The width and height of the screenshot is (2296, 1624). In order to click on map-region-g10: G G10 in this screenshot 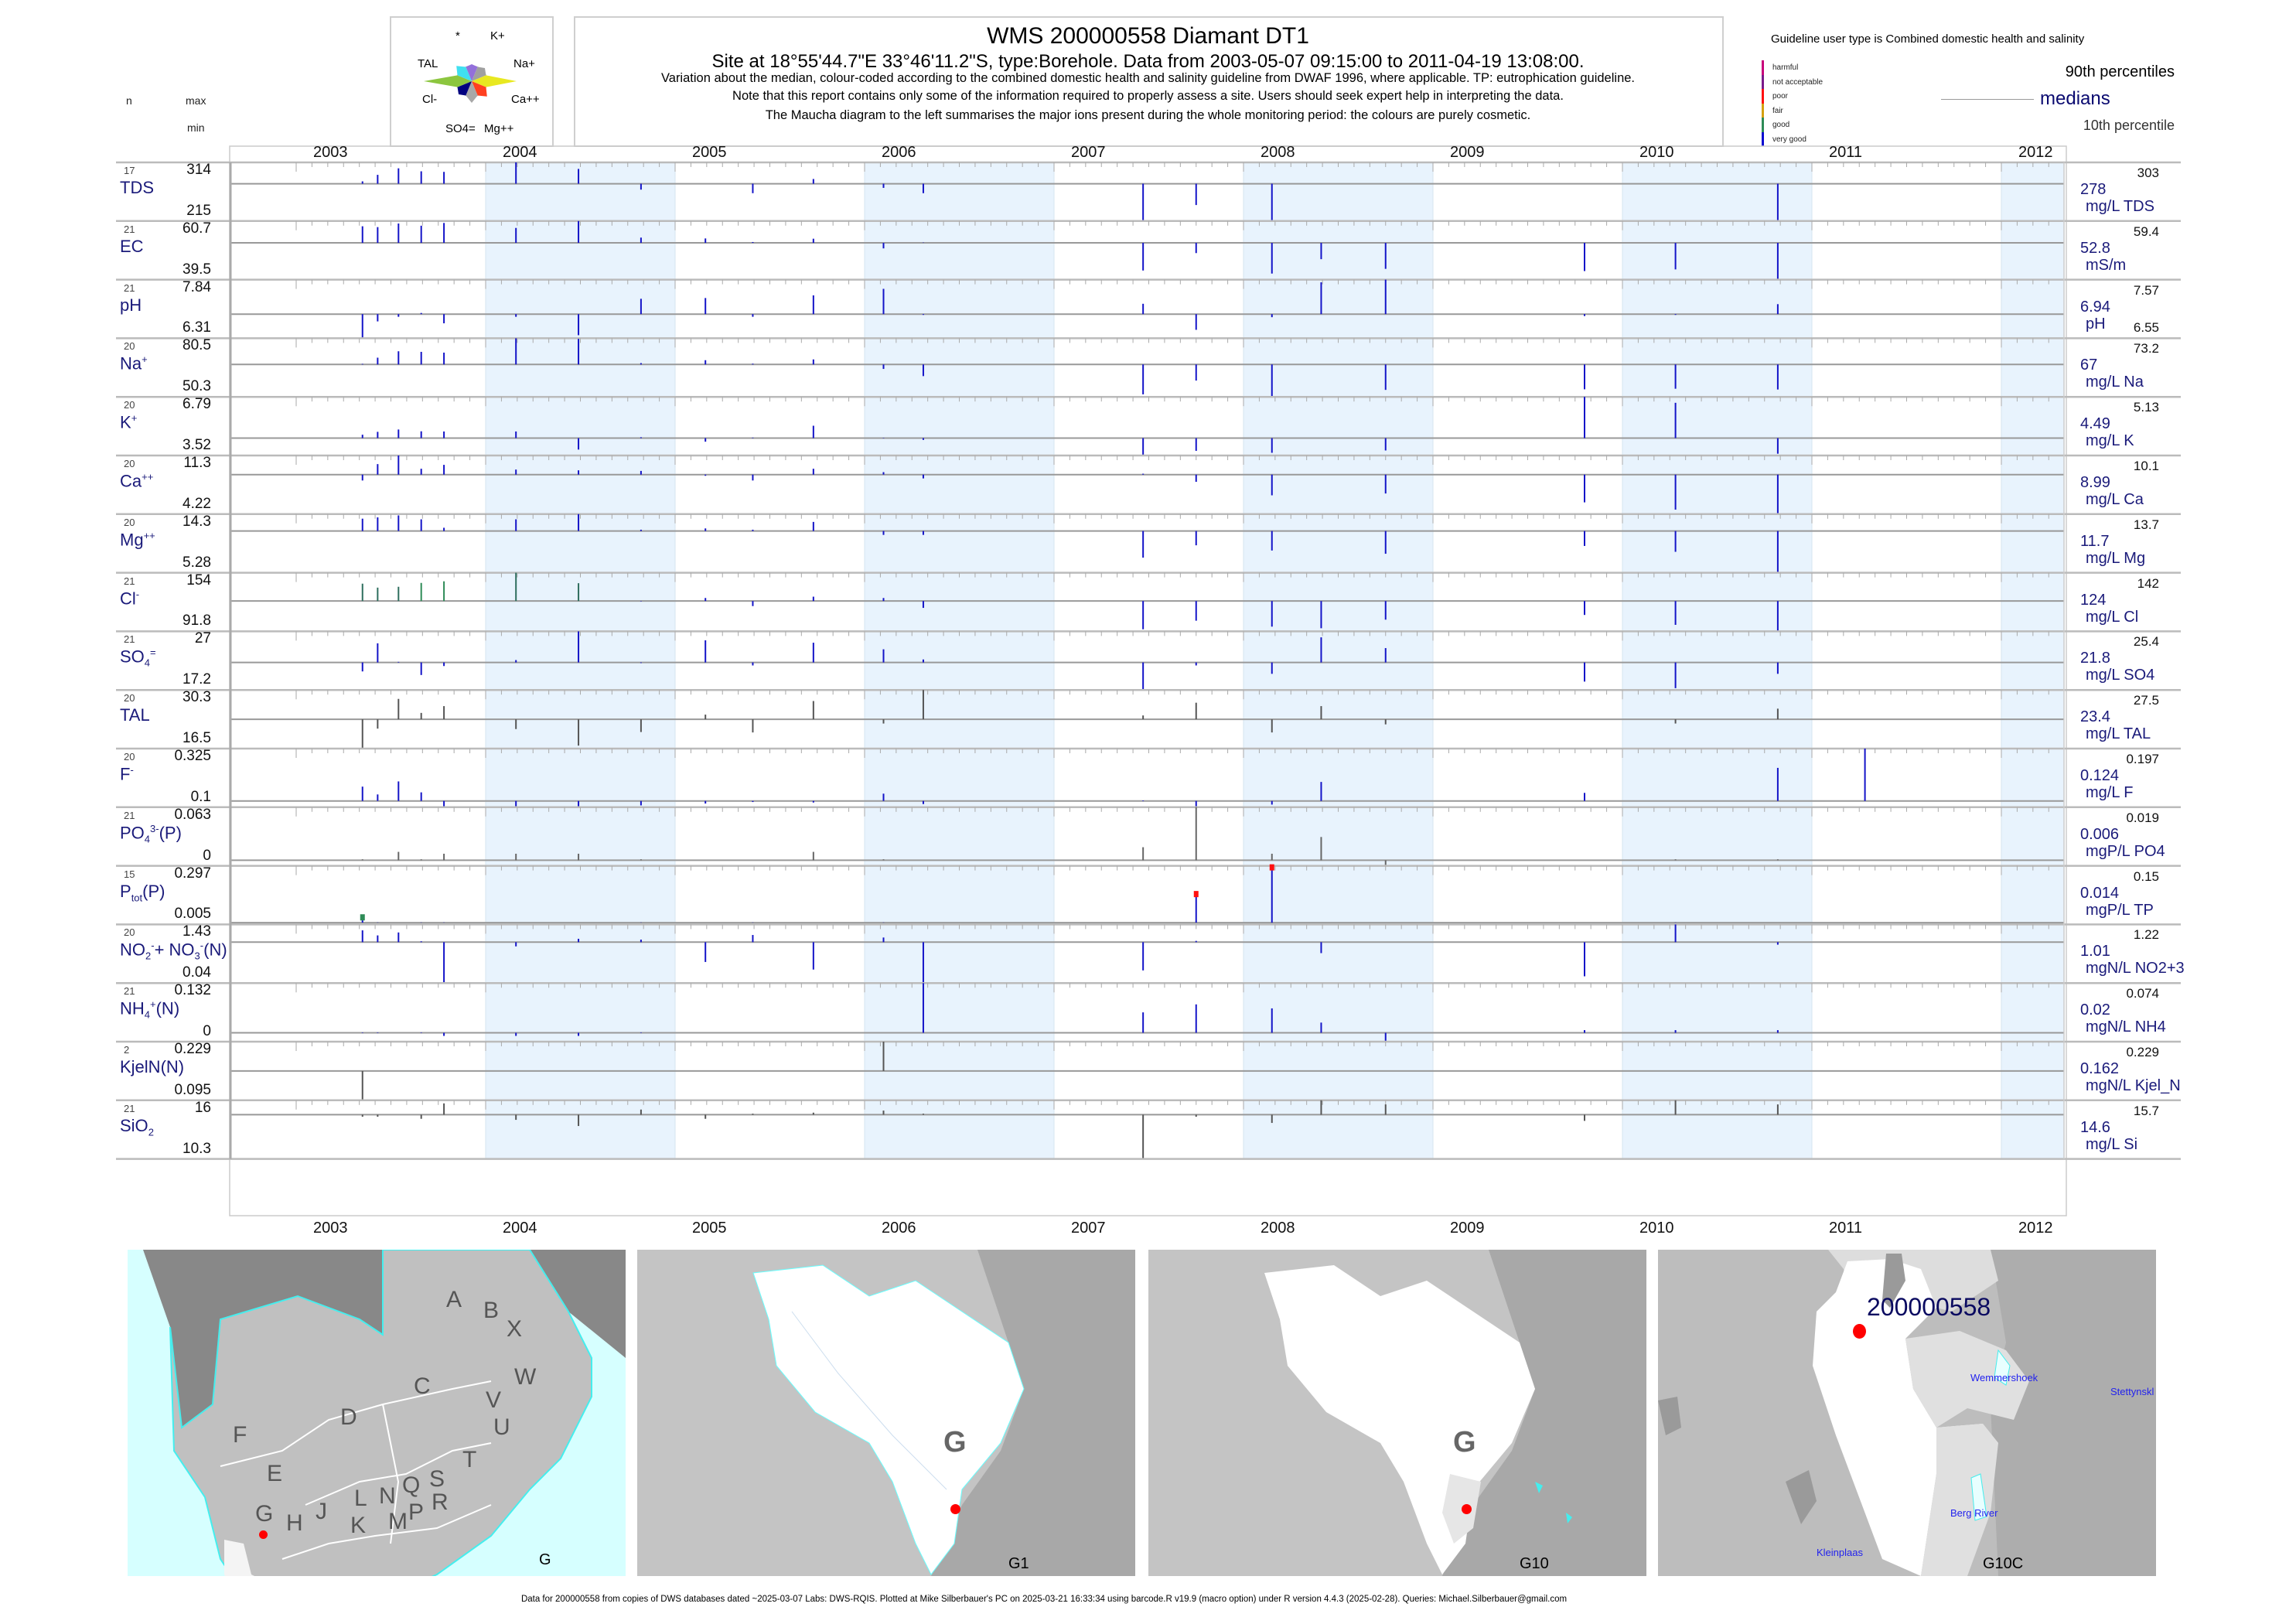, I will do `click(1397, 1413)`.